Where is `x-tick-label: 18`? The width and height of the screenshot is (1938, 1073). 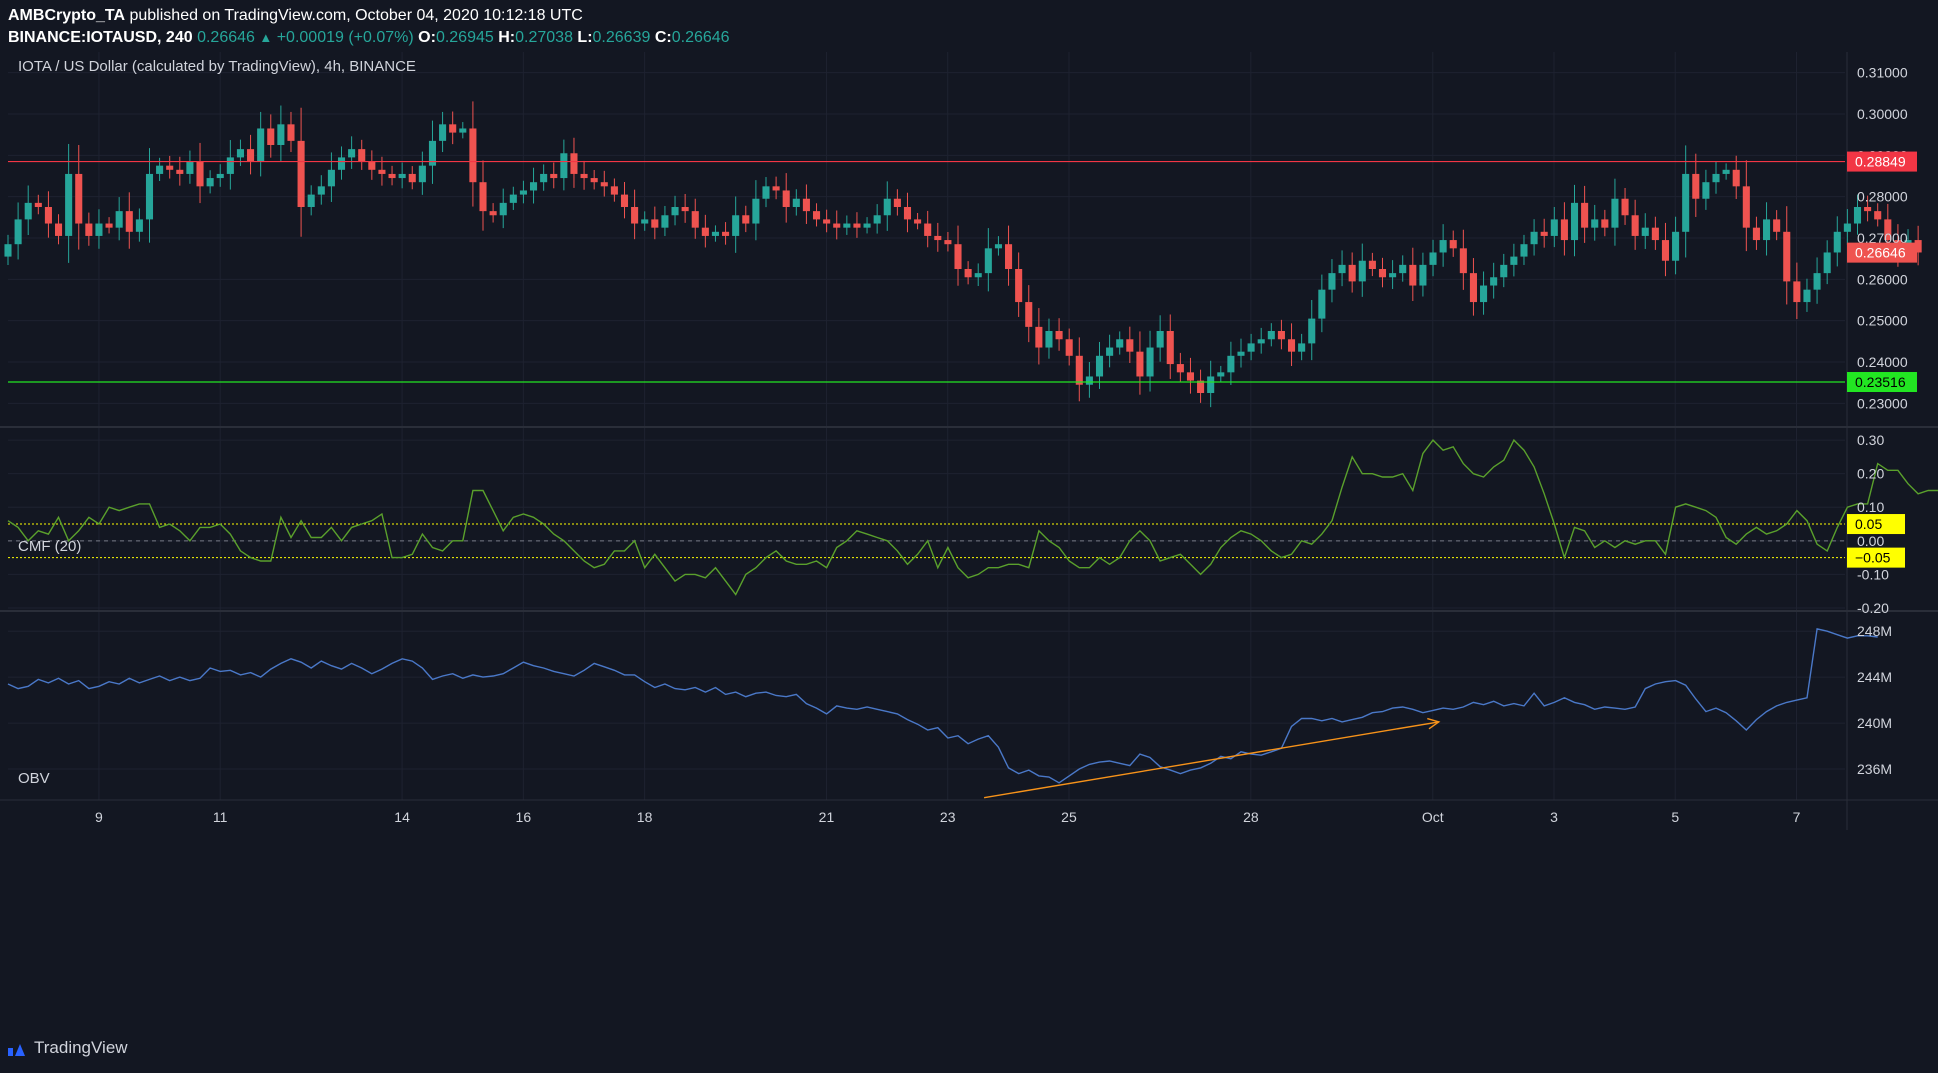
x-tick-label: 18 is located at coordinates (645, 817).